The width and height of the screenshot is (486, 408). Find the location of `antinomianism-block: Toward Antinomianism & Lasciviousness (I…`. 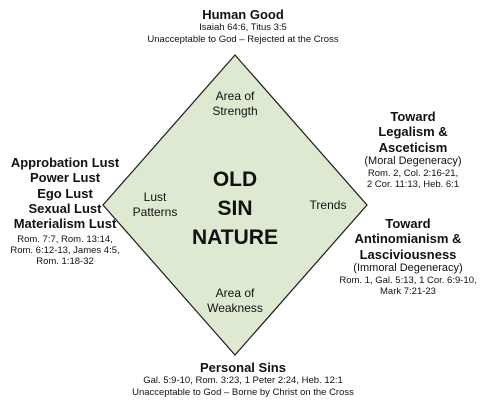

antinomianism-block: Toward Antinomianism & Lasciviousness (I… is located at coordinates (408, 256).